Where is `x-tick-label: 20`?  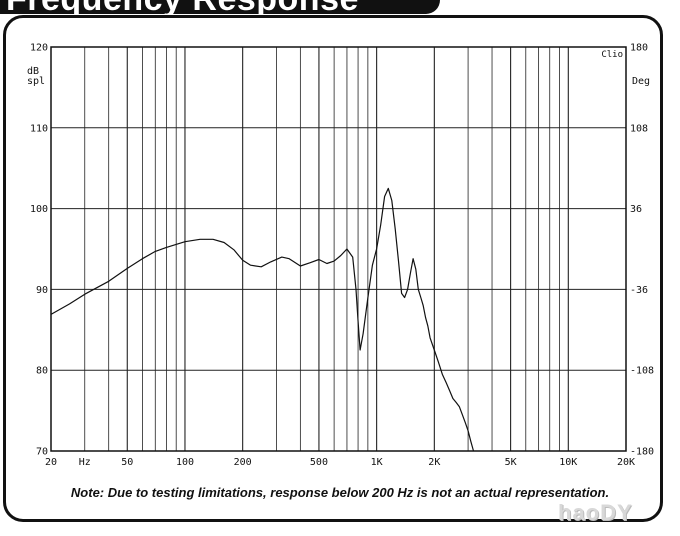
x-tick-label: 20 is located at coordinates (51, 462).